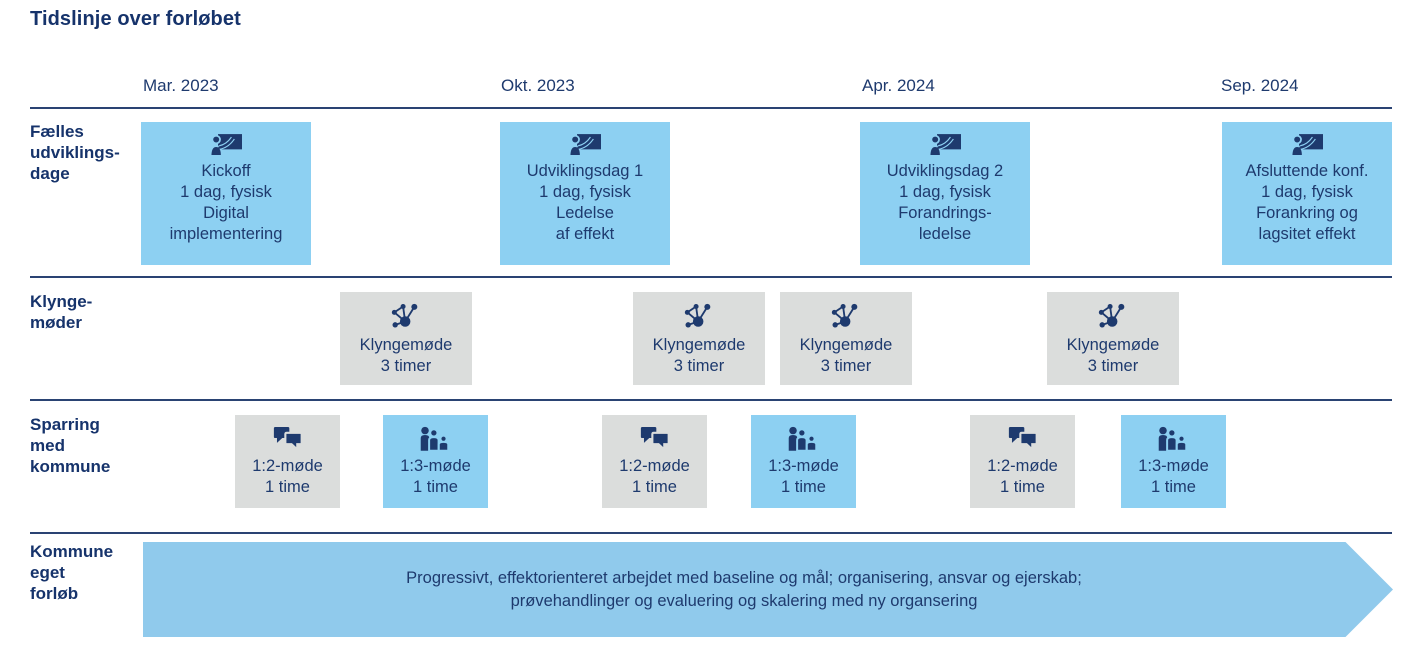 The width and height of the screenshot is (1420, 662). I want to click on cluster-meeting-box-2: Klyngemøde 3 timer, so click(699, 338).